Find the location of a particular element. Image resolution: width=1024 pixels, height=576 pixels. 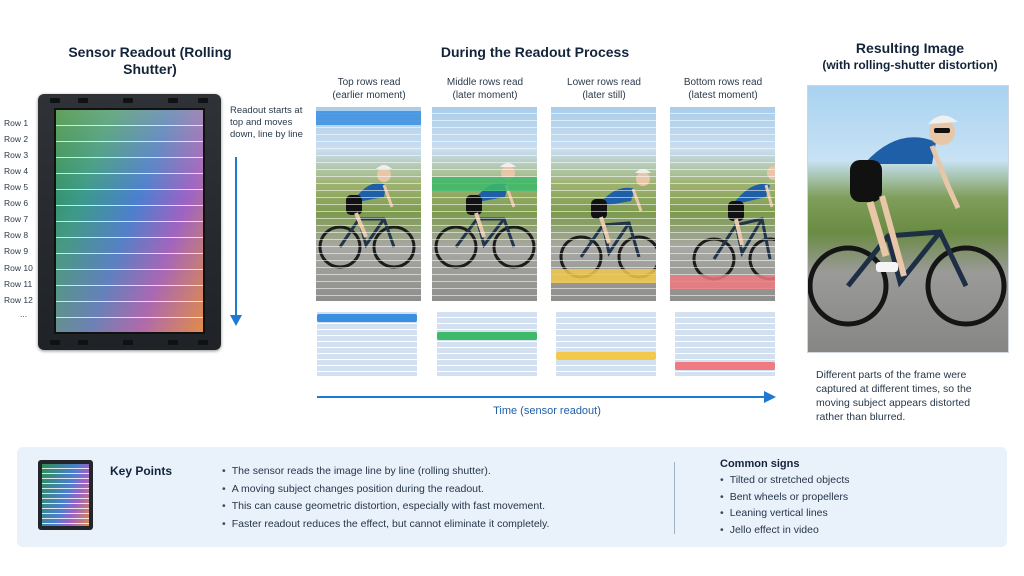

sensor-thumbnail is located at coordinates (65, 495).